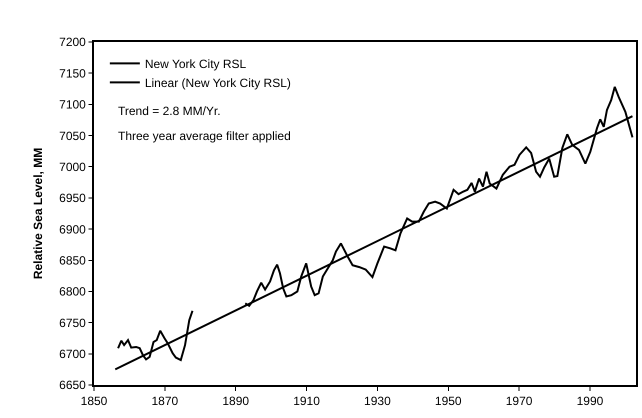 This screenshot has width=642, height=418. I want to click on y-tick-label: 7050, so click(72, 135).